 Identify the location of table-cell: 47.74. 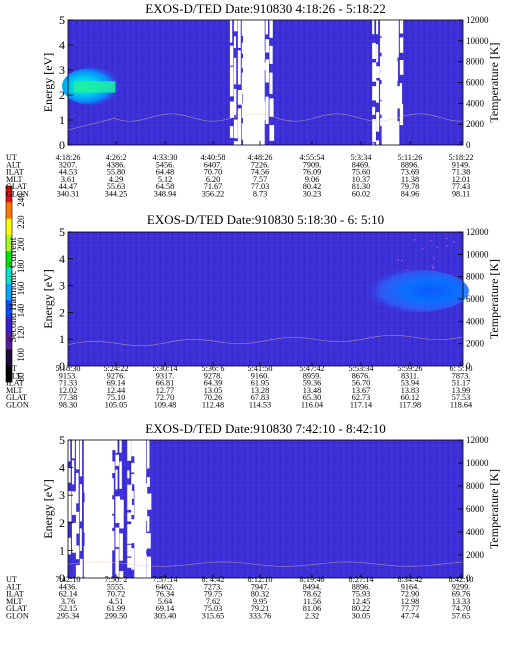
(410, 616).